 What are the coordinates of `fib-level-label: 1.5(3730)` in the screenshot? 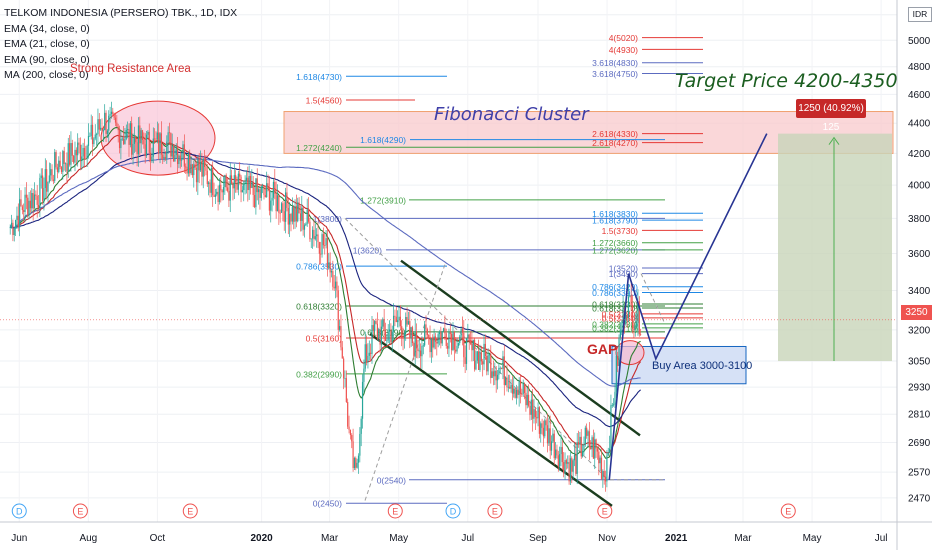 It's located at (620, 231).